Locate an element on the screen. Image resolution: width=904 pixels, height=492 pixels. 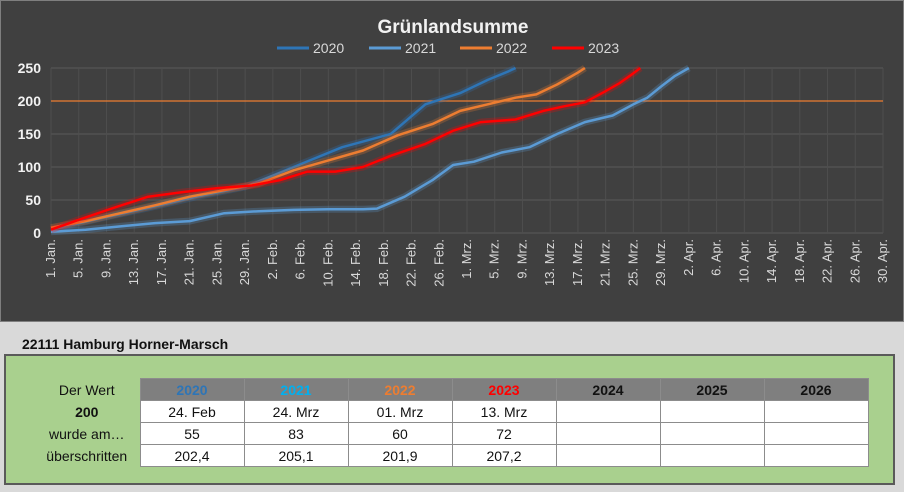
x-tick-label: 25. Jan. is located at coordinates (216, 262).